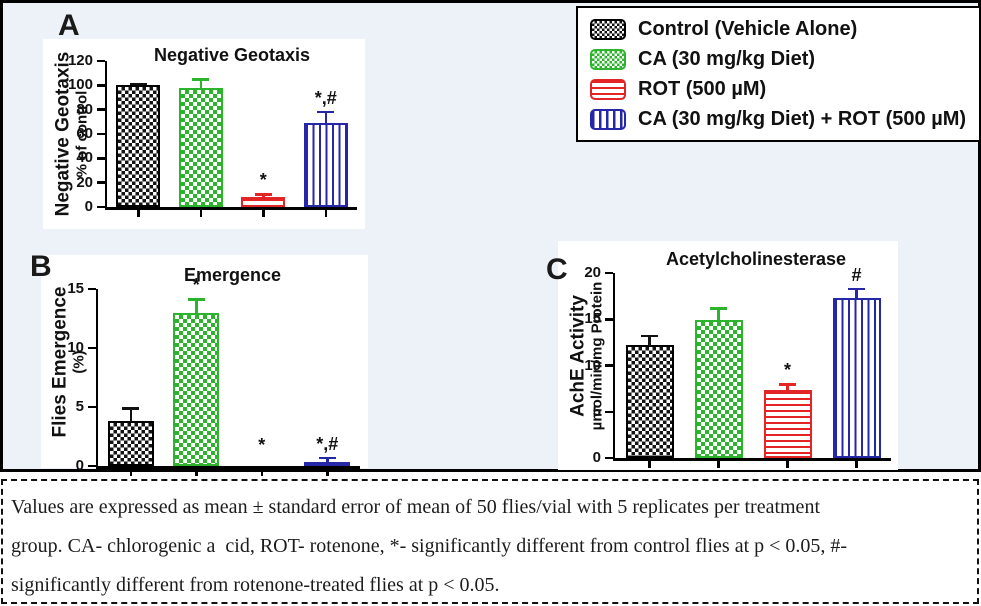 This screenshot has width=981, height=606. Describe the element at coordinates (84, 133) in the screenshot. I see `y-tick-label: 60` at that location.